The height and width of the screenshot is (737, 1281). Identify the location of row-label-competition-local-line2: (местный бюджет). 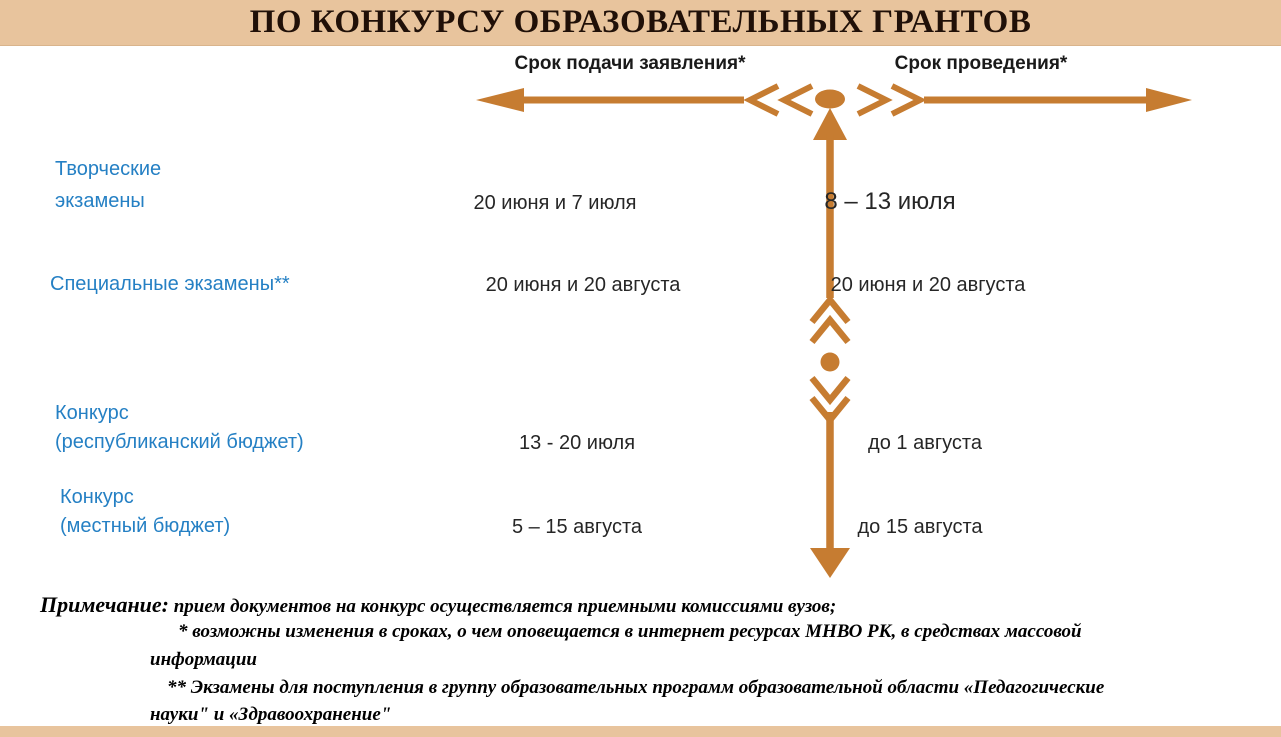
(145, 526).